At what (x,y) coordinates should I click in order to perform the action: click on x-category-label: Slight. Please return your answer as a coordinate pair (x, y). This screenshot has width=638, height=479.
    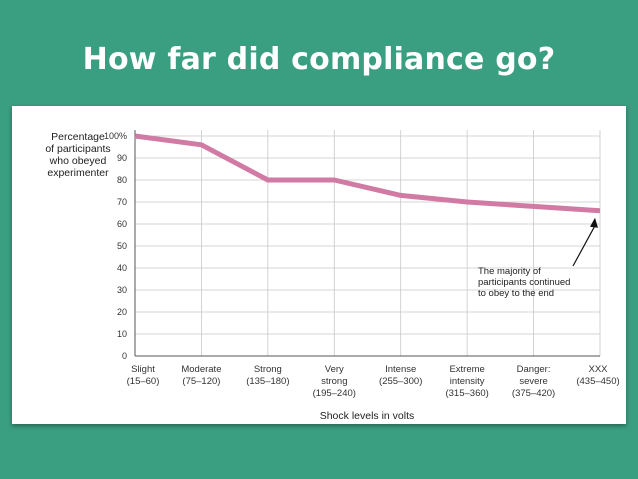
    Looking at the image, I should click on (143, 369).